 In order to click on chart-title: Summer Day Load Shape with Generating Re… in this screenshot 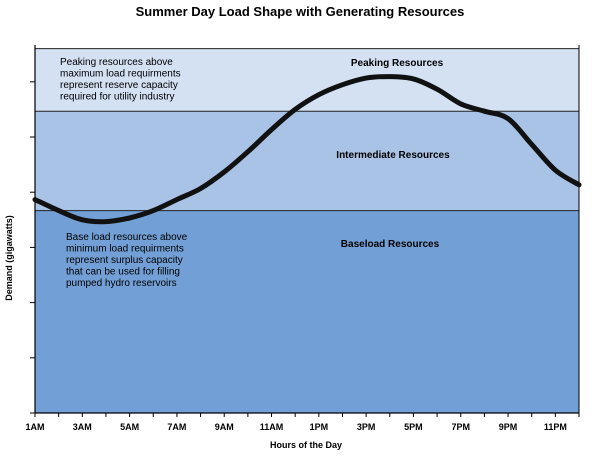, I will do `click(300, 11)`.